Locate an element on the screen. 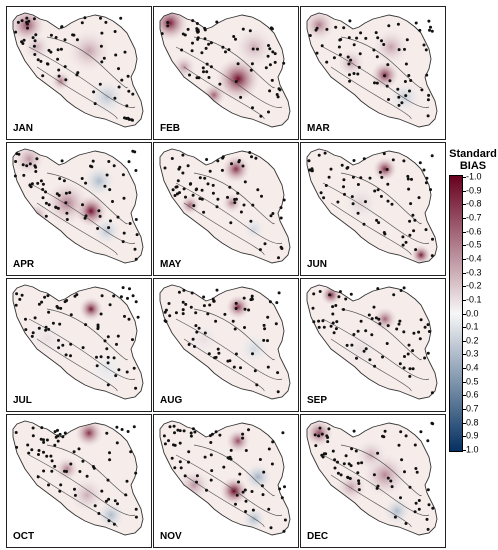  colorbar-title-line2: BIAS is located at coordinates (473, 166).